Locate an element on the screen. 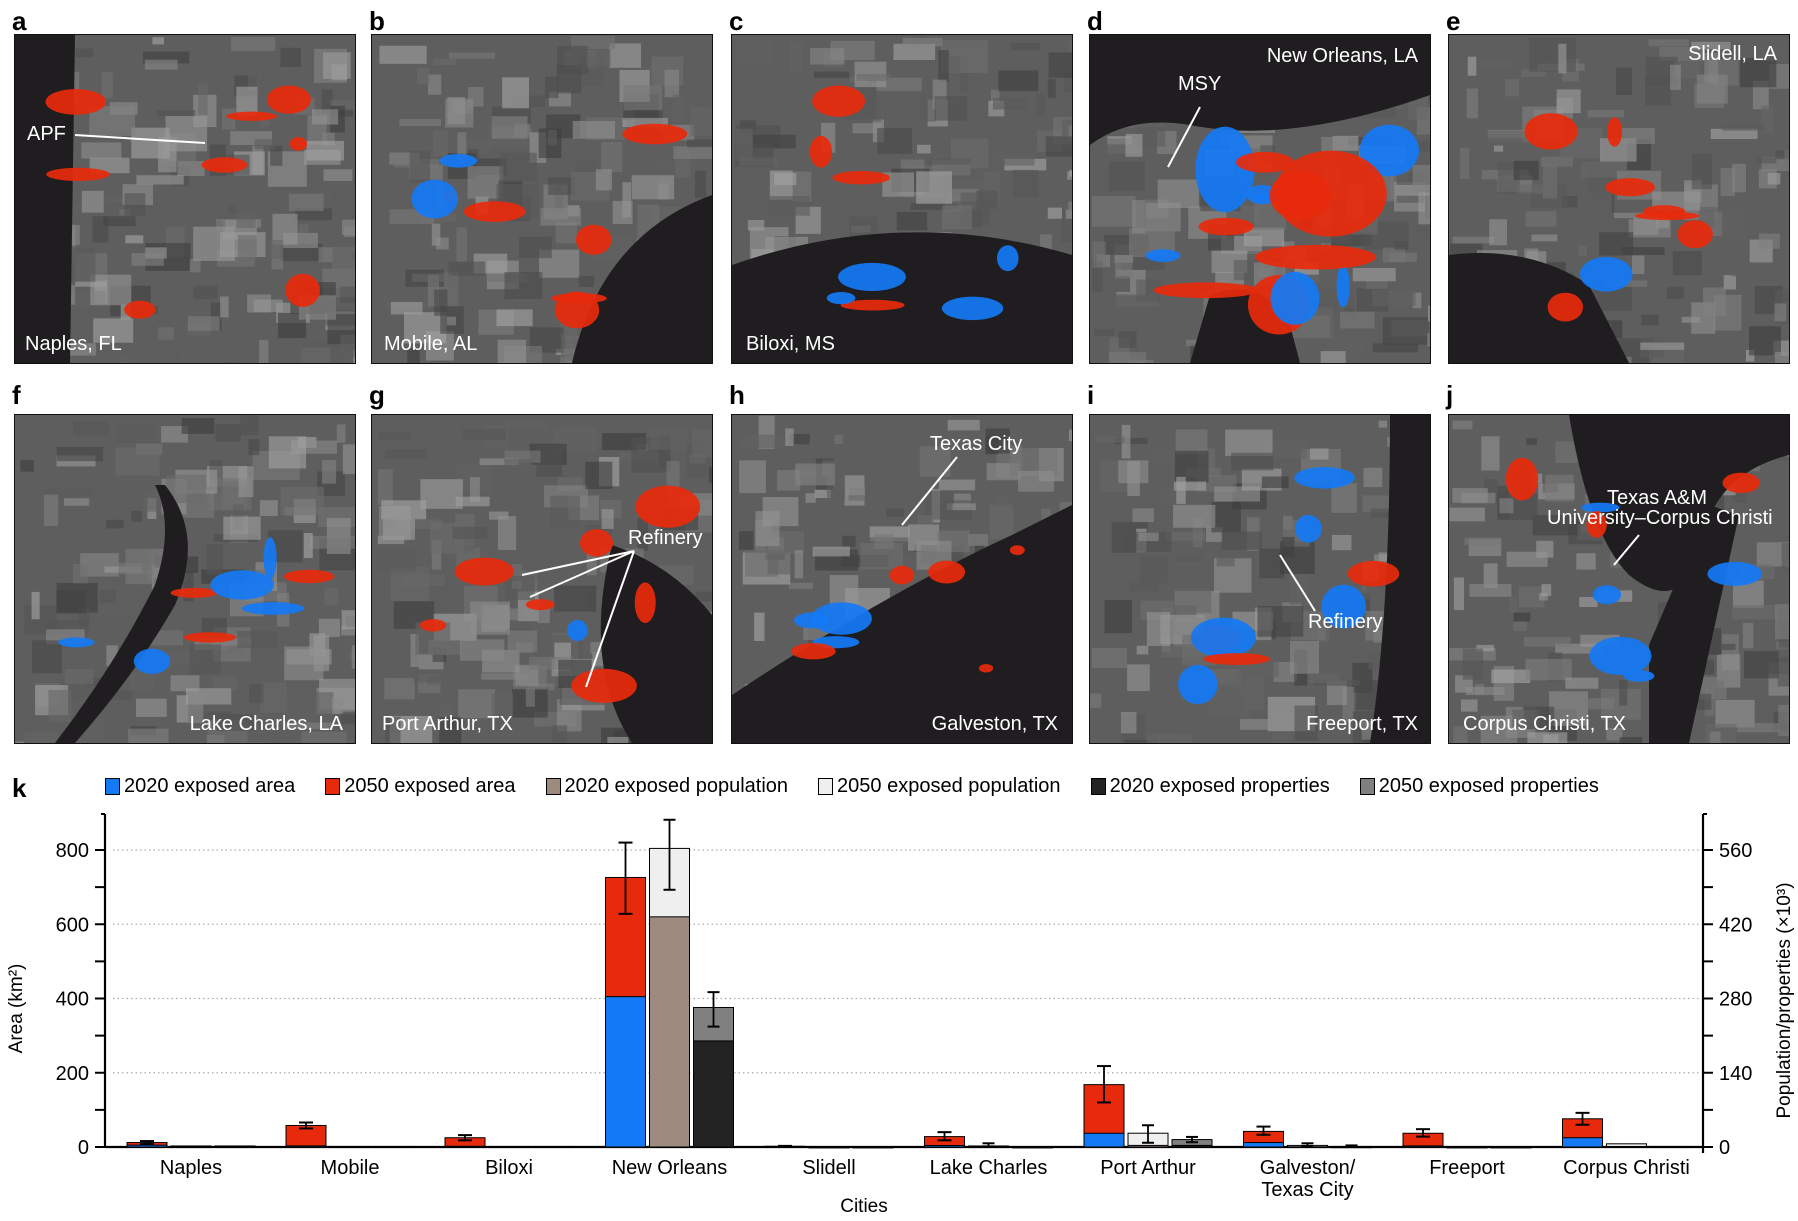  panel-letter-f: f is located at coordinates (16, 395).